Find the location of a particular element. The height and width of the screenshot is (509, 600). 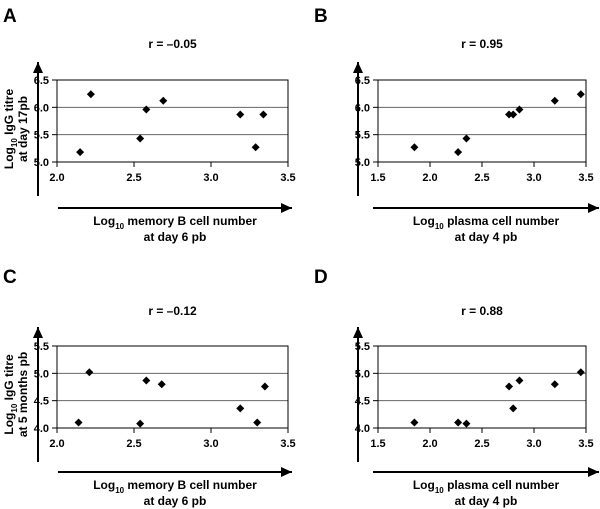

panel-b-xtick-label: 3.5 is located at coordinates (585, 178).